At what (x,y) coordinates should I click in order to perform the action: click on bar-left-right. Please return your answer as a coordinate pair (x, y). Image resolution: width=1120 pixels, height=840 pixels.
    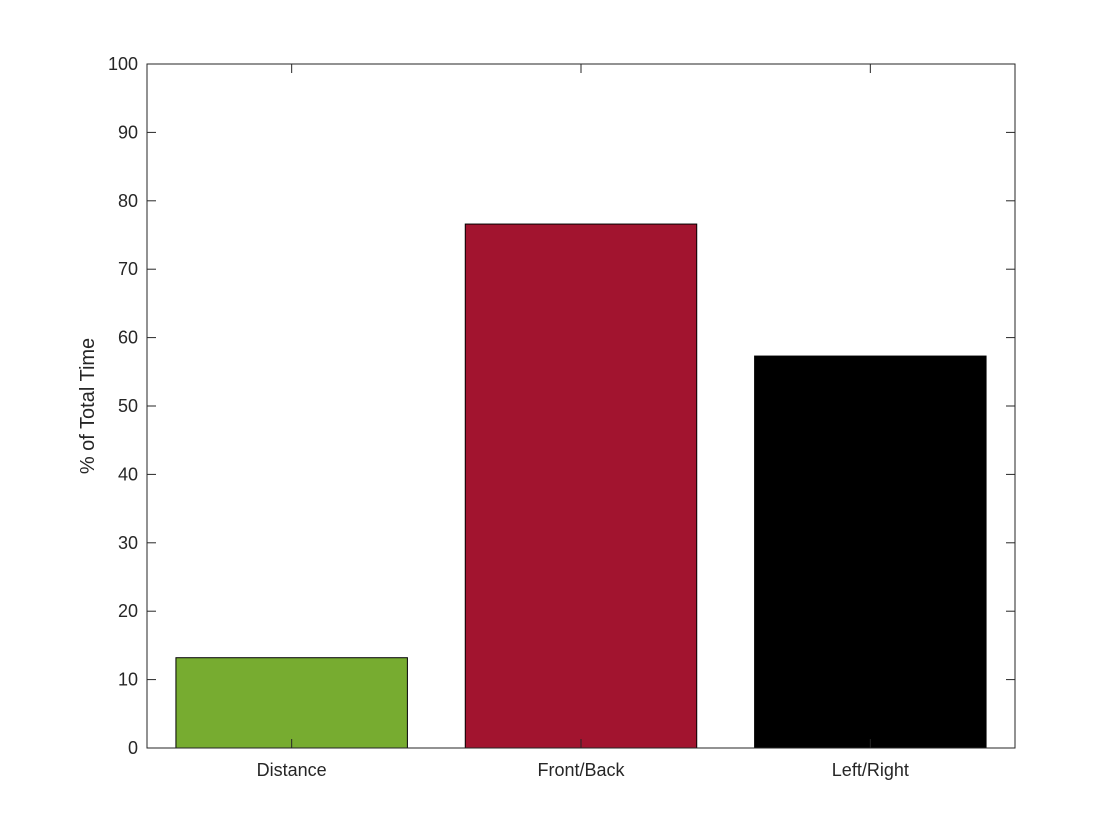
    Looking at the image, I should click on (870, 552).